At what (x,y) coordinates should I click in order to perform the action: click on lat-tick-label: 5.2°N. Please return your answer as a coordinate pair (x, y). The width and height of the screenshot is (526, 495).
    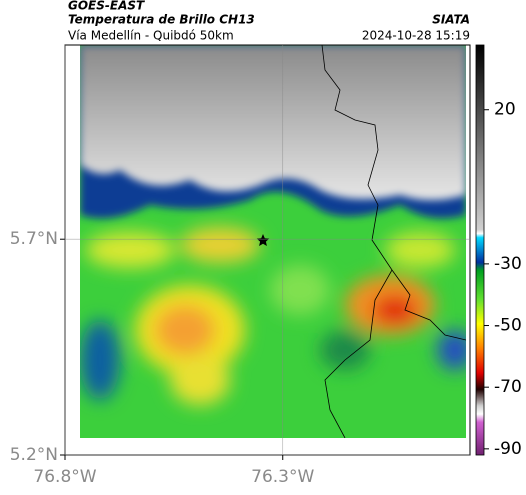
    Looking at the image, I should click on (34, 455).